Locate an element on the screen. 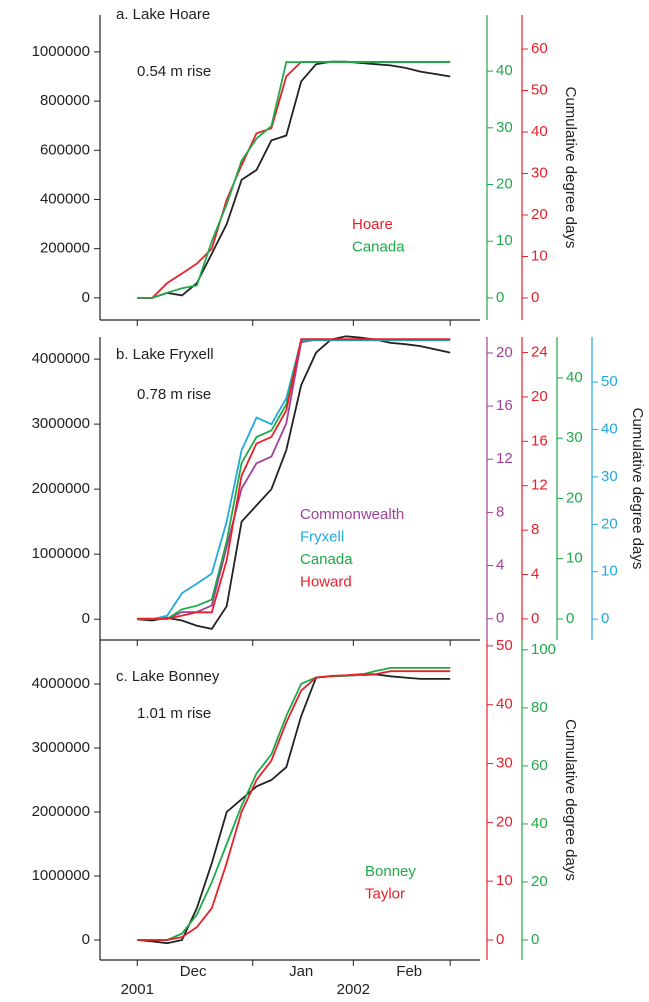 This screenshot has height=1002, width=649. legend-label: Howard is located at coordinates (326, 581).